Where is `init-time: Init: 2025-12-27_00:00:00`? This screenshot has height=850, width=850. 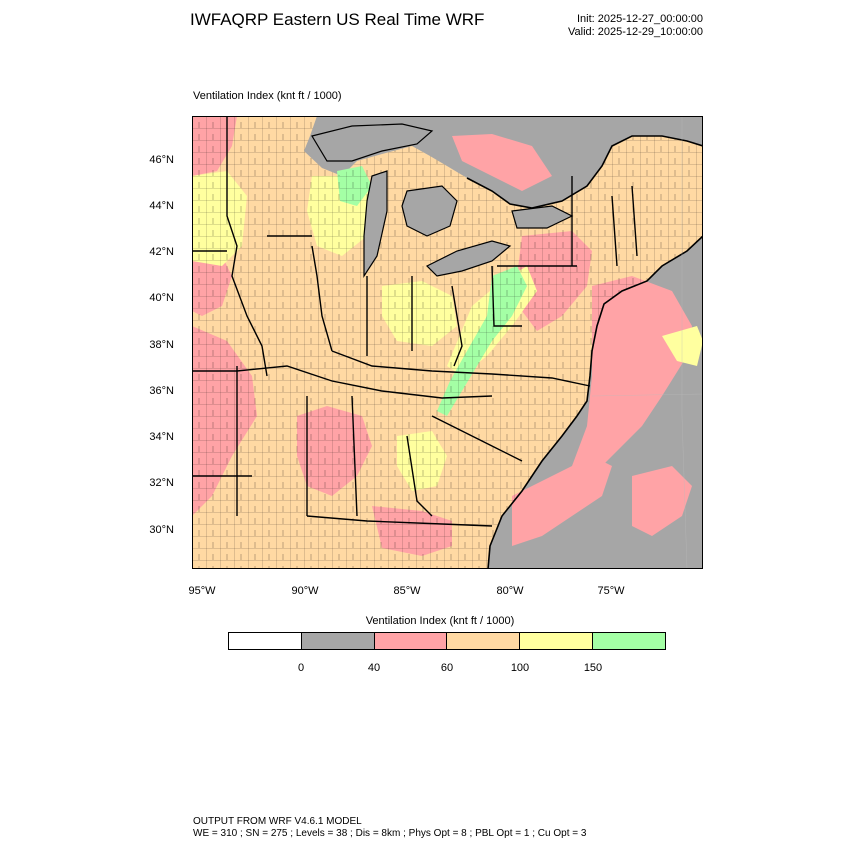 init-time: Init: 2025-12-27_00:00:00 is located at coordinates (640, 19).